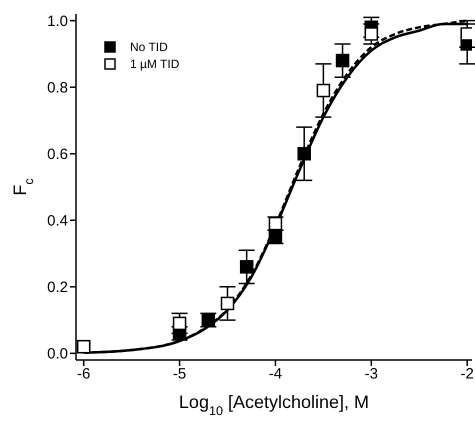 The image size is (475, 426). Describe the element at coordinates (57, 221) in the screenshot. I see `y-tick-label: 0.4` at that location.